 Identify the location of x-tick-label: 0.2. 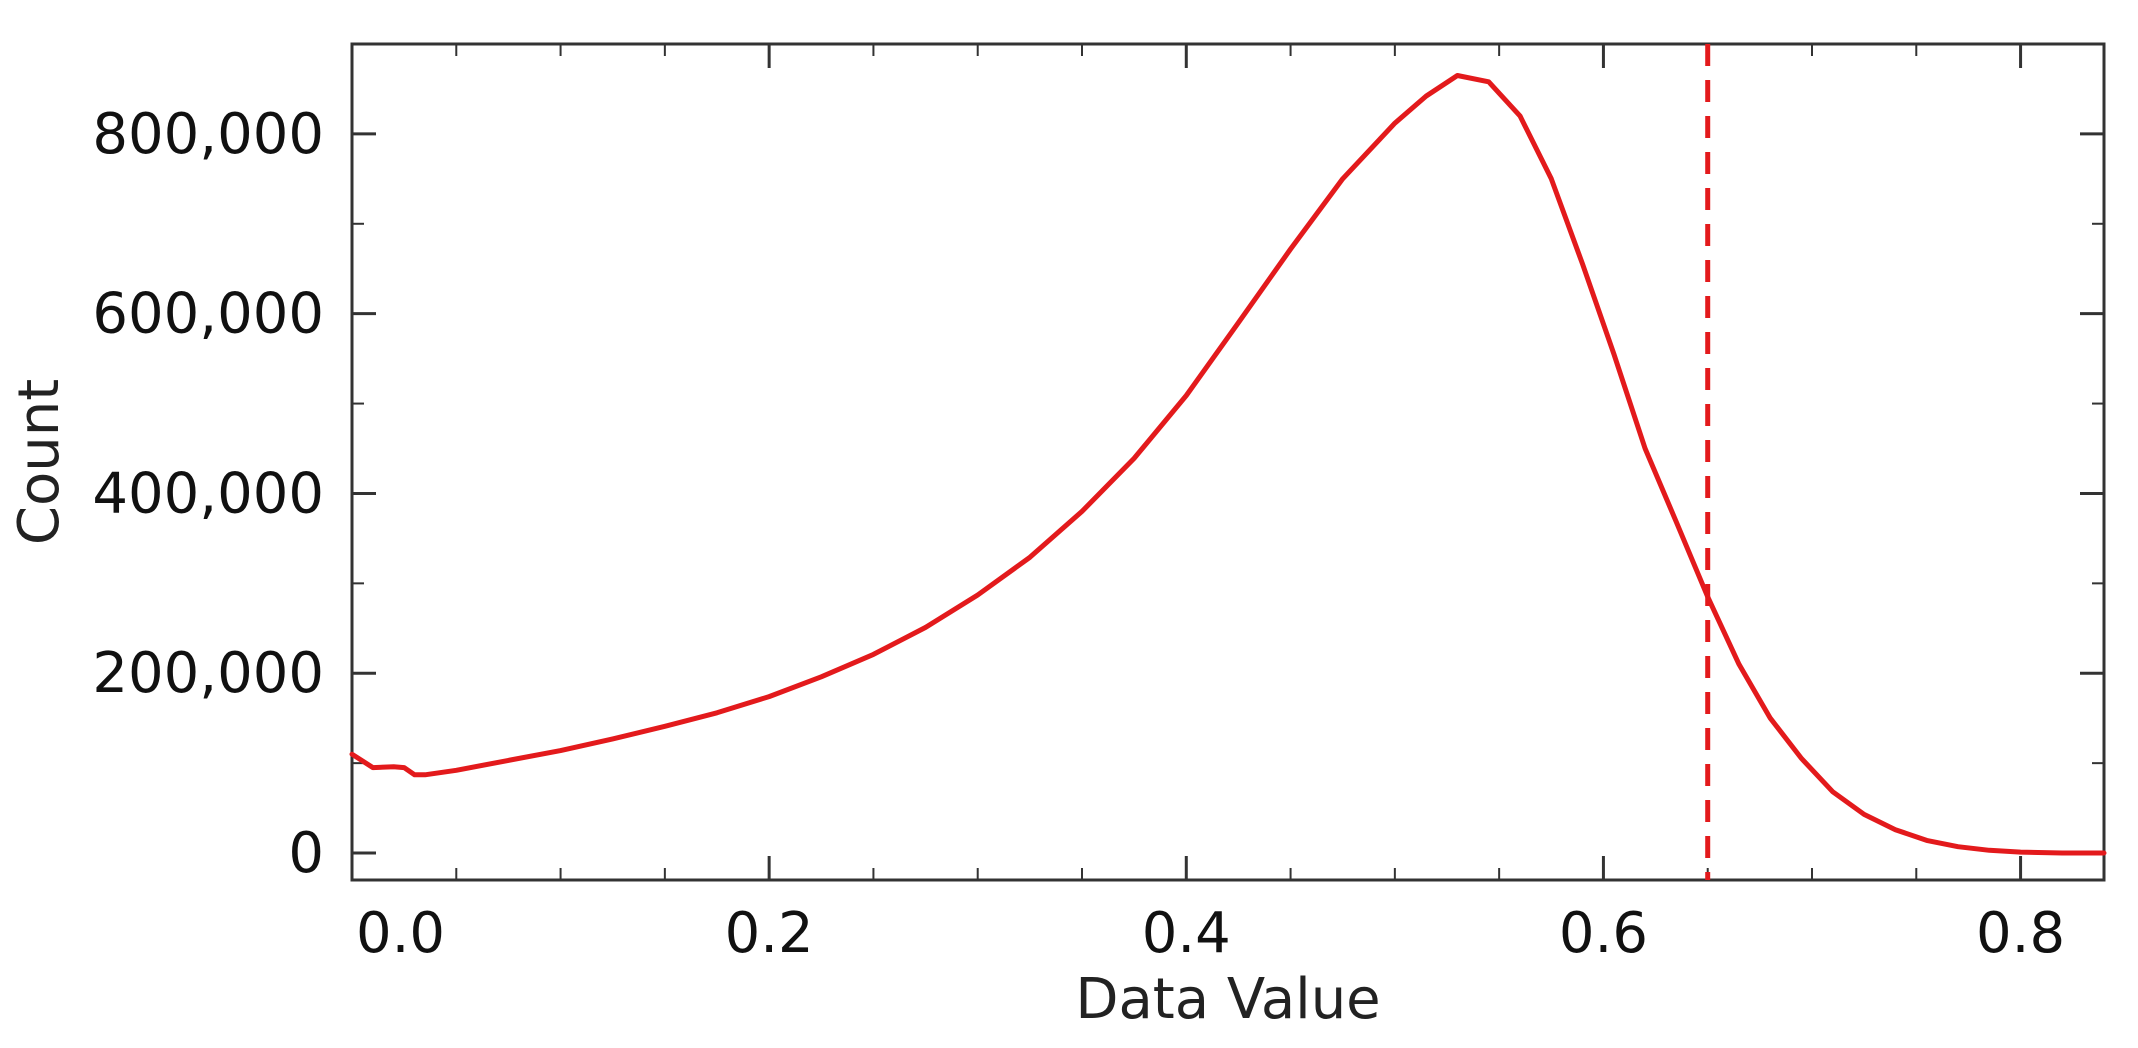
(769, 933).